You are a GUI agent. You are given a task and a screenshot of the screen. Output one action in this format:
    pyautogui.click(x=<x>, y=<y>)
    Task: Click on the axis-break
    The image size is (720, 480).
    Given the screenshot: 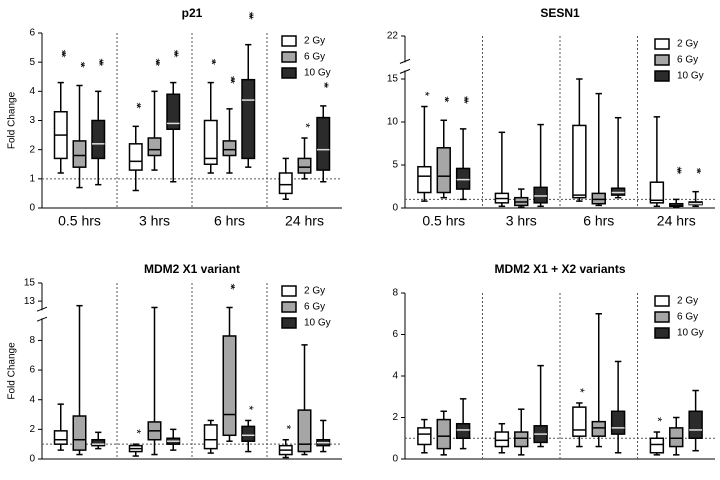 What is the action you would take?
    pyautogui.click(x=42, y=314)
    